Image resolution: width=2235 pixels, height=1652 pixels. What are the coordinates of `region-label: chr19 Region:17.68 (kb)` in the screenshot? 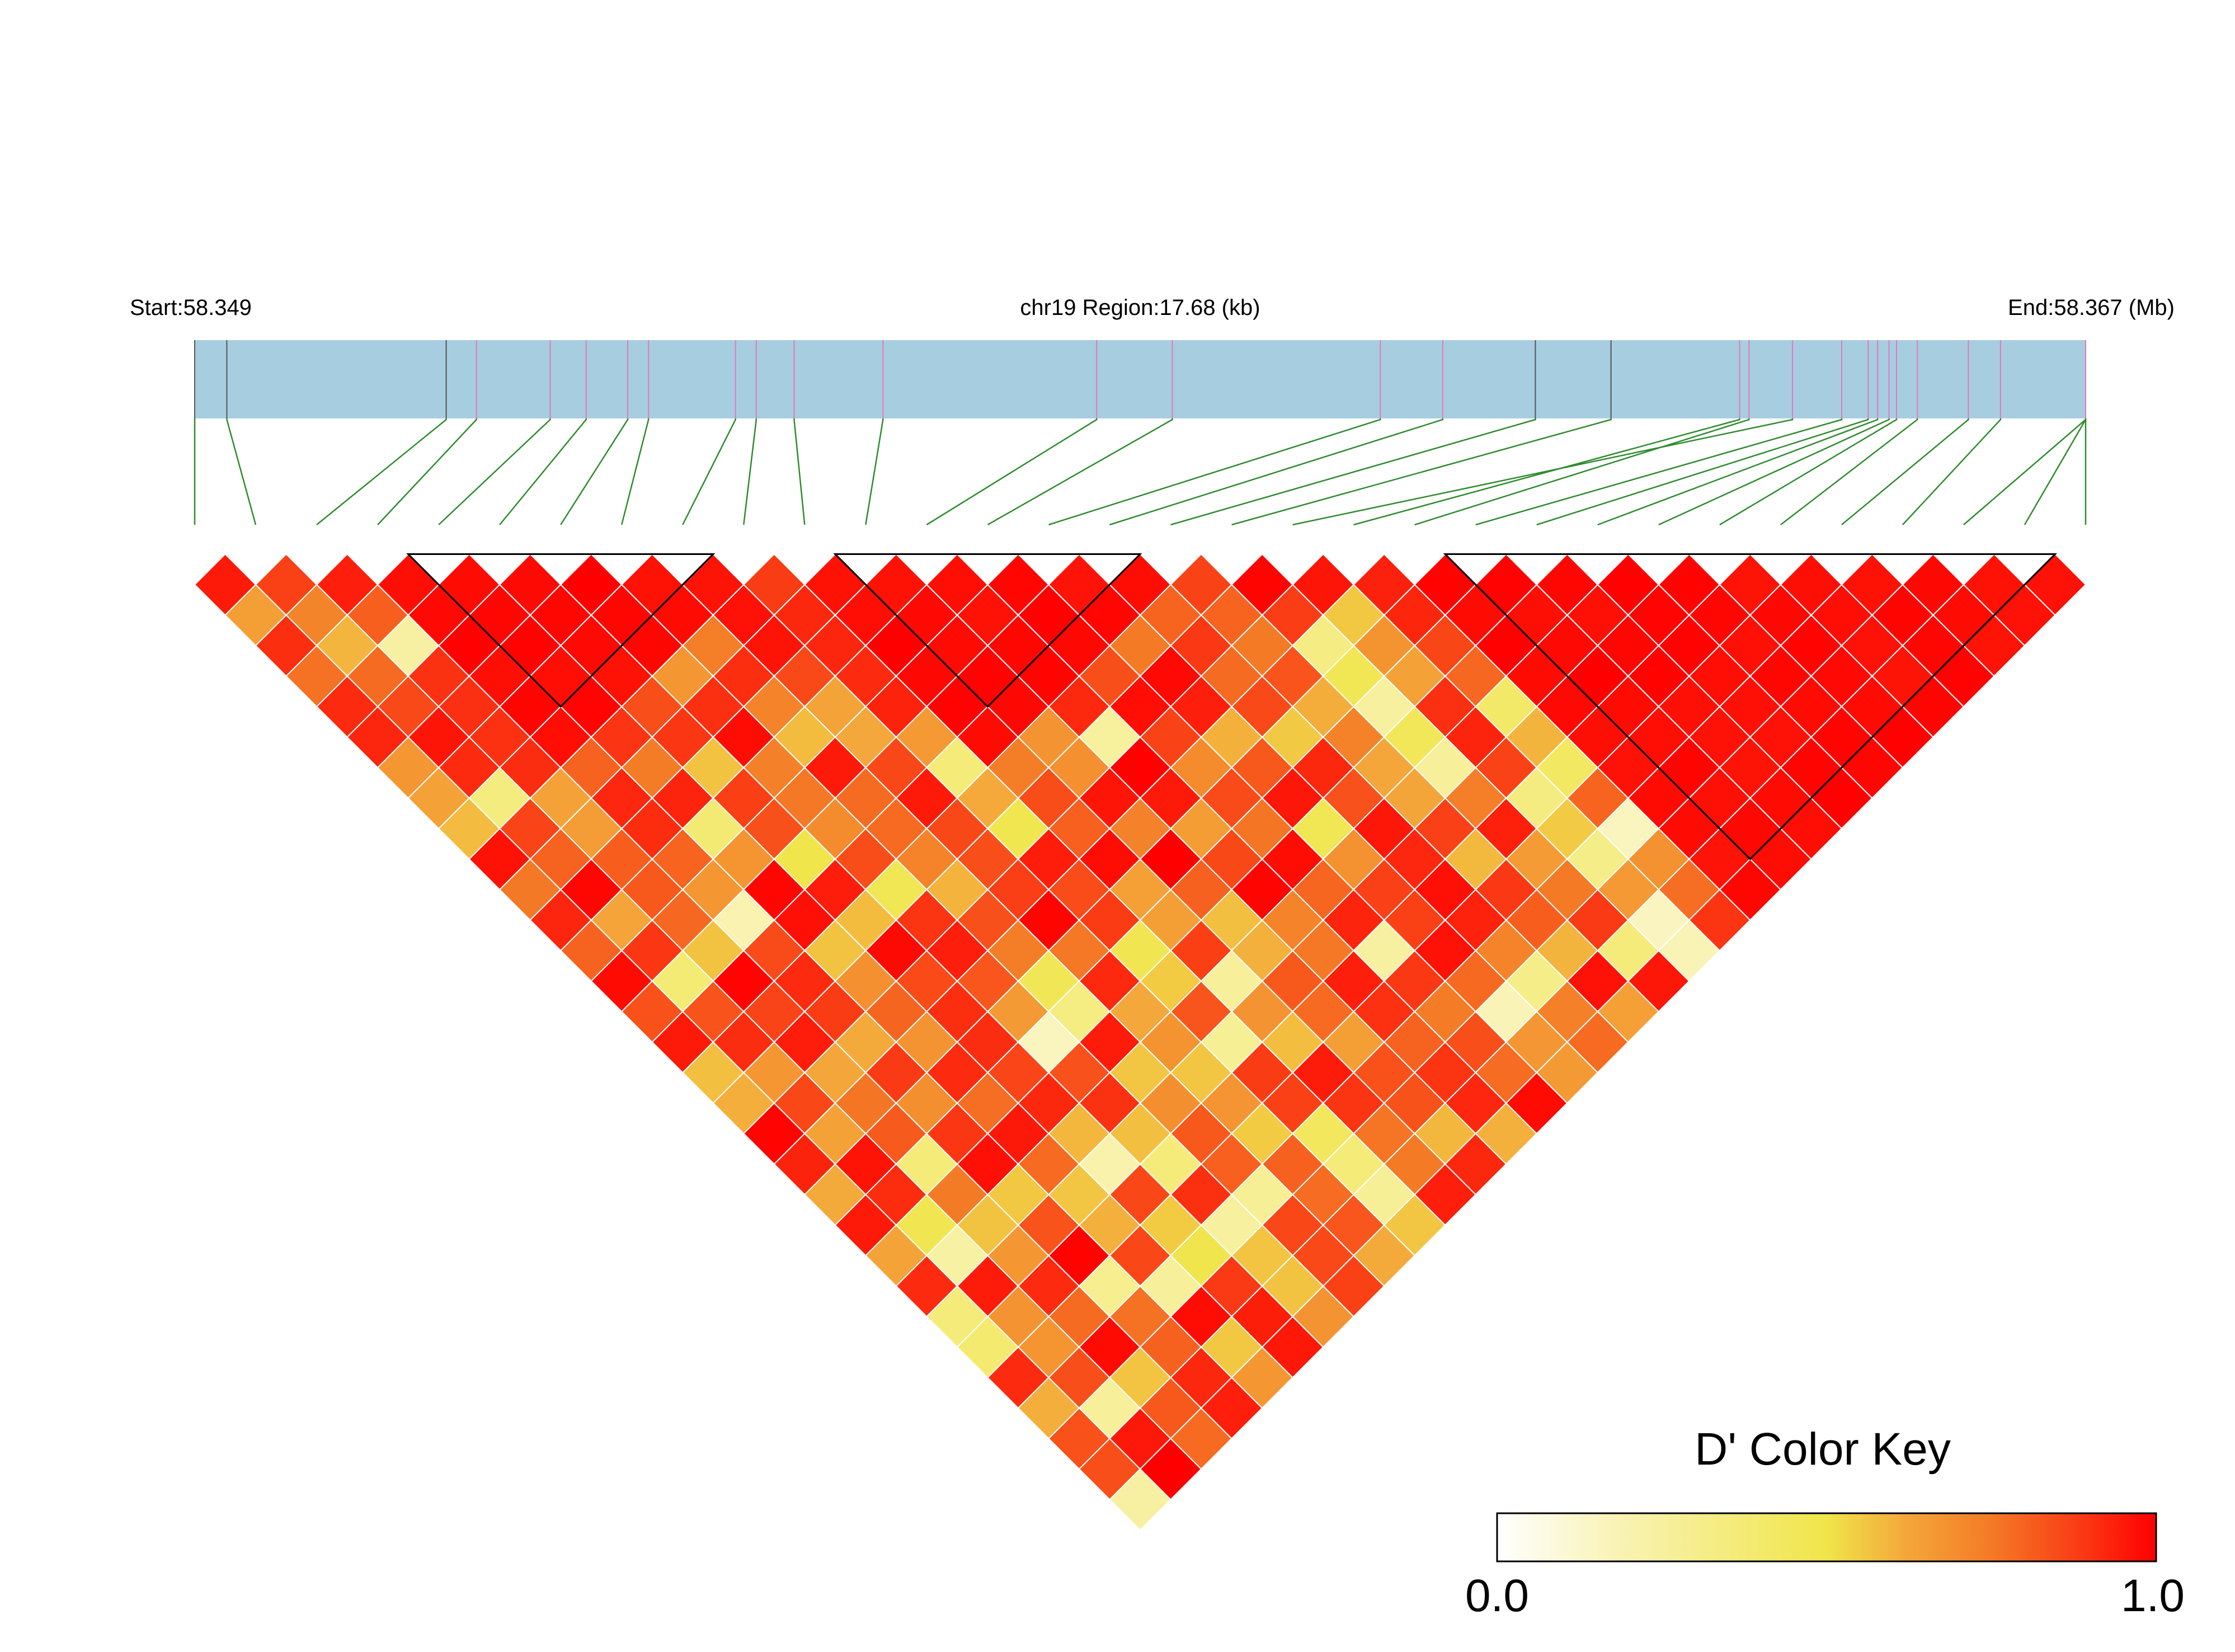 It's located at (1140, 308).